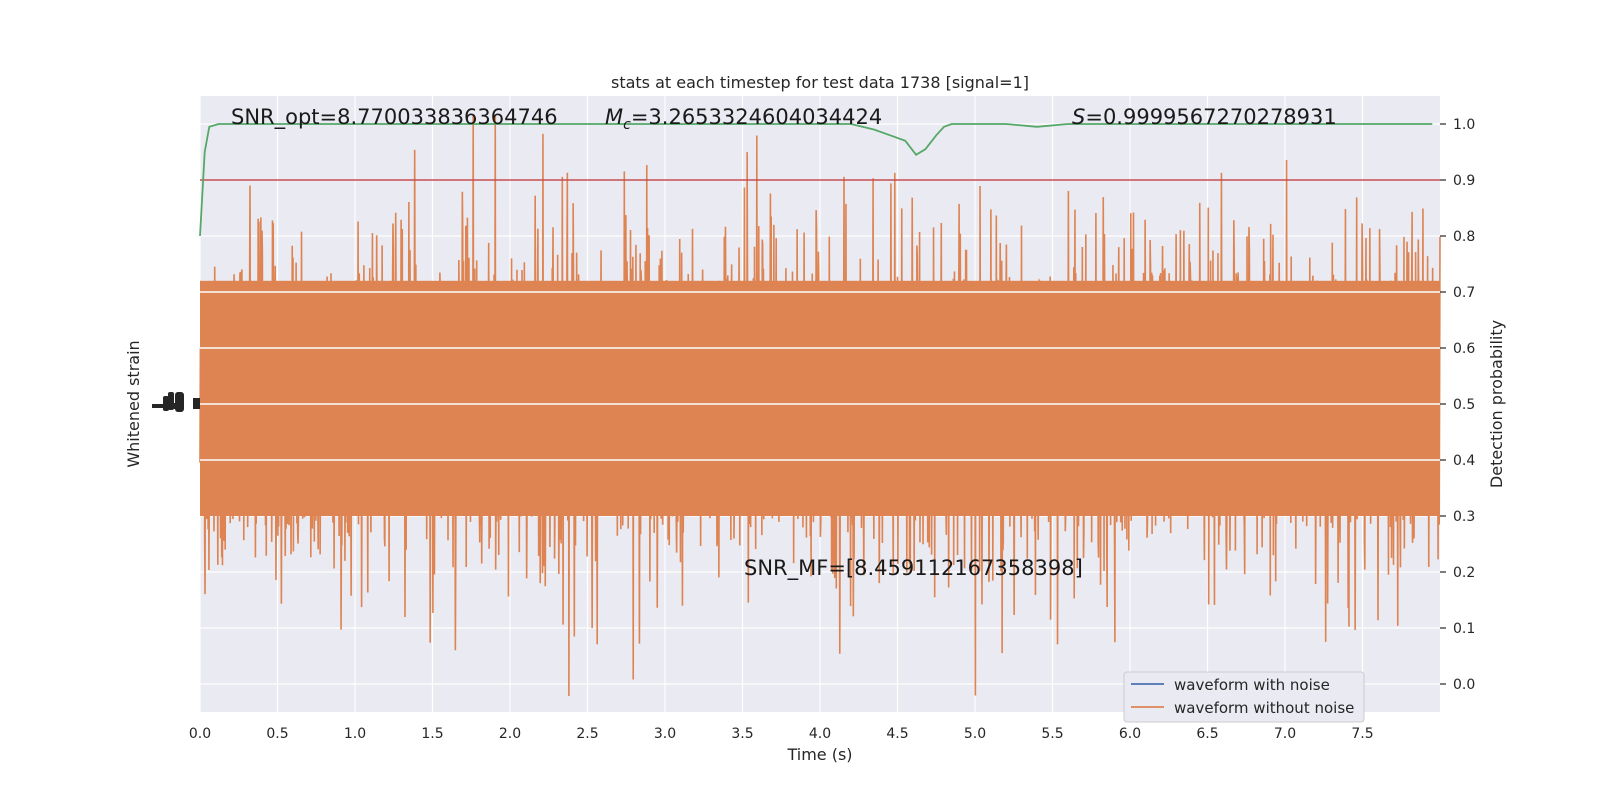  I want to click on snr-opt-annotation: SNR_opt=8.770033836364746, so click(394, 117).